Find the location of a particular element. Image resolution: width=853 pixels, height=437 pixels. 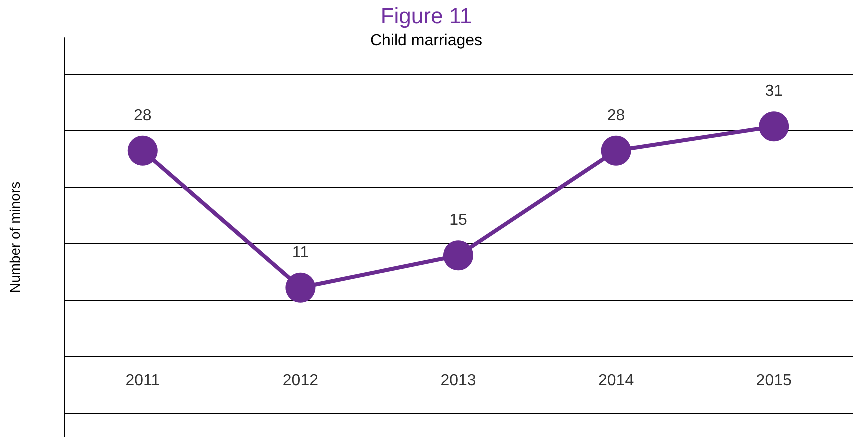

x-tick-label: 2013 is located at coordinates (458, 381).